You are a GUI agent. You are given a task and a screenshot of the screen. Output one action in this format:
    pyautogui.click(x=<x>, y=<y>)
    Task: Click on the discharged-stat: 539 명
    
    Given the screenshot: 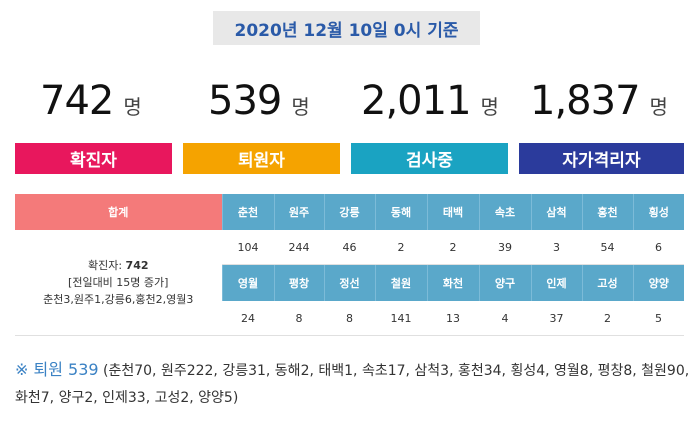 What is the action you would take?
    pyautogui.click(x=259, y=106)
    